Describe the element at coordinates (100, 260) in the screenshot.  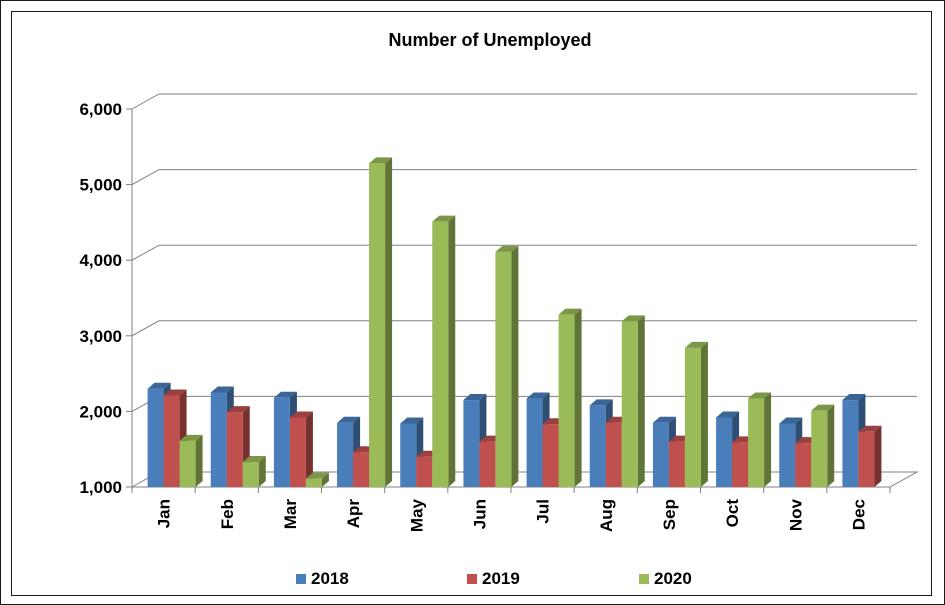
I see `y-tick-label: 4,000` at that location.